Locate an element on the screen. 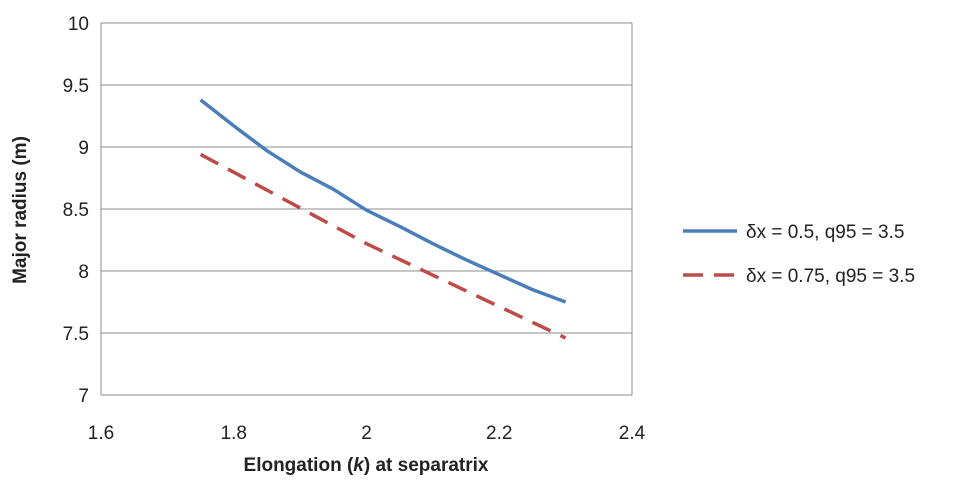  x-axis-label-suffix: ) at separatrix is located at coordinates (426, 465).